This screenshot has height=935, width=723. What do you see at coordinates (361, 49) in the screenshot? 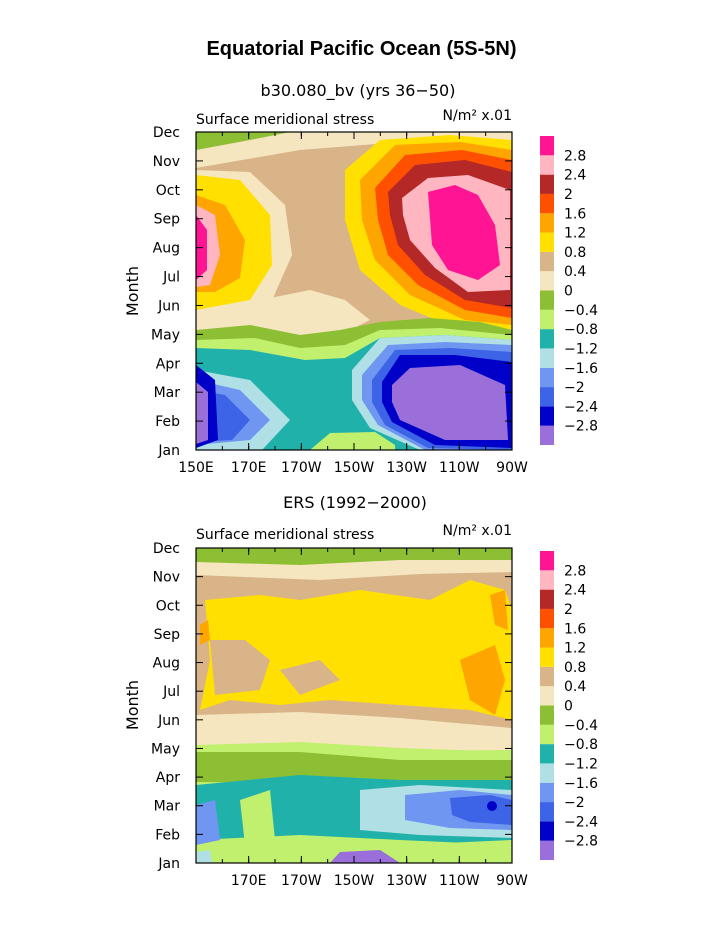
I see `page-title: Equatorial Pacific Ocean (5S-5N)` at bounding box center [361, 49].